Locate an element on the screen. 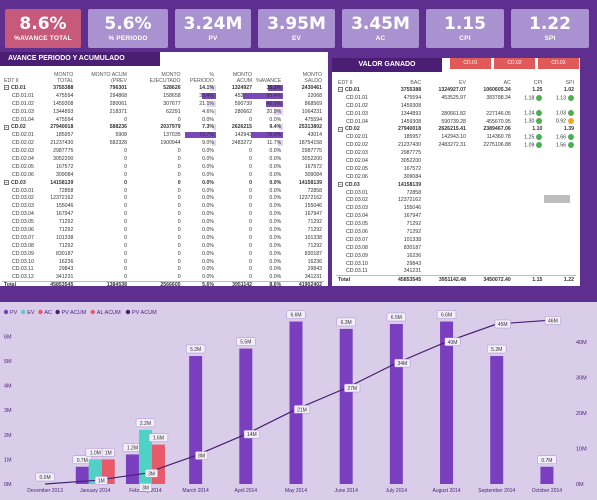  kpi-card-ev: 3.95M EV is located at coordinates (296, 28).